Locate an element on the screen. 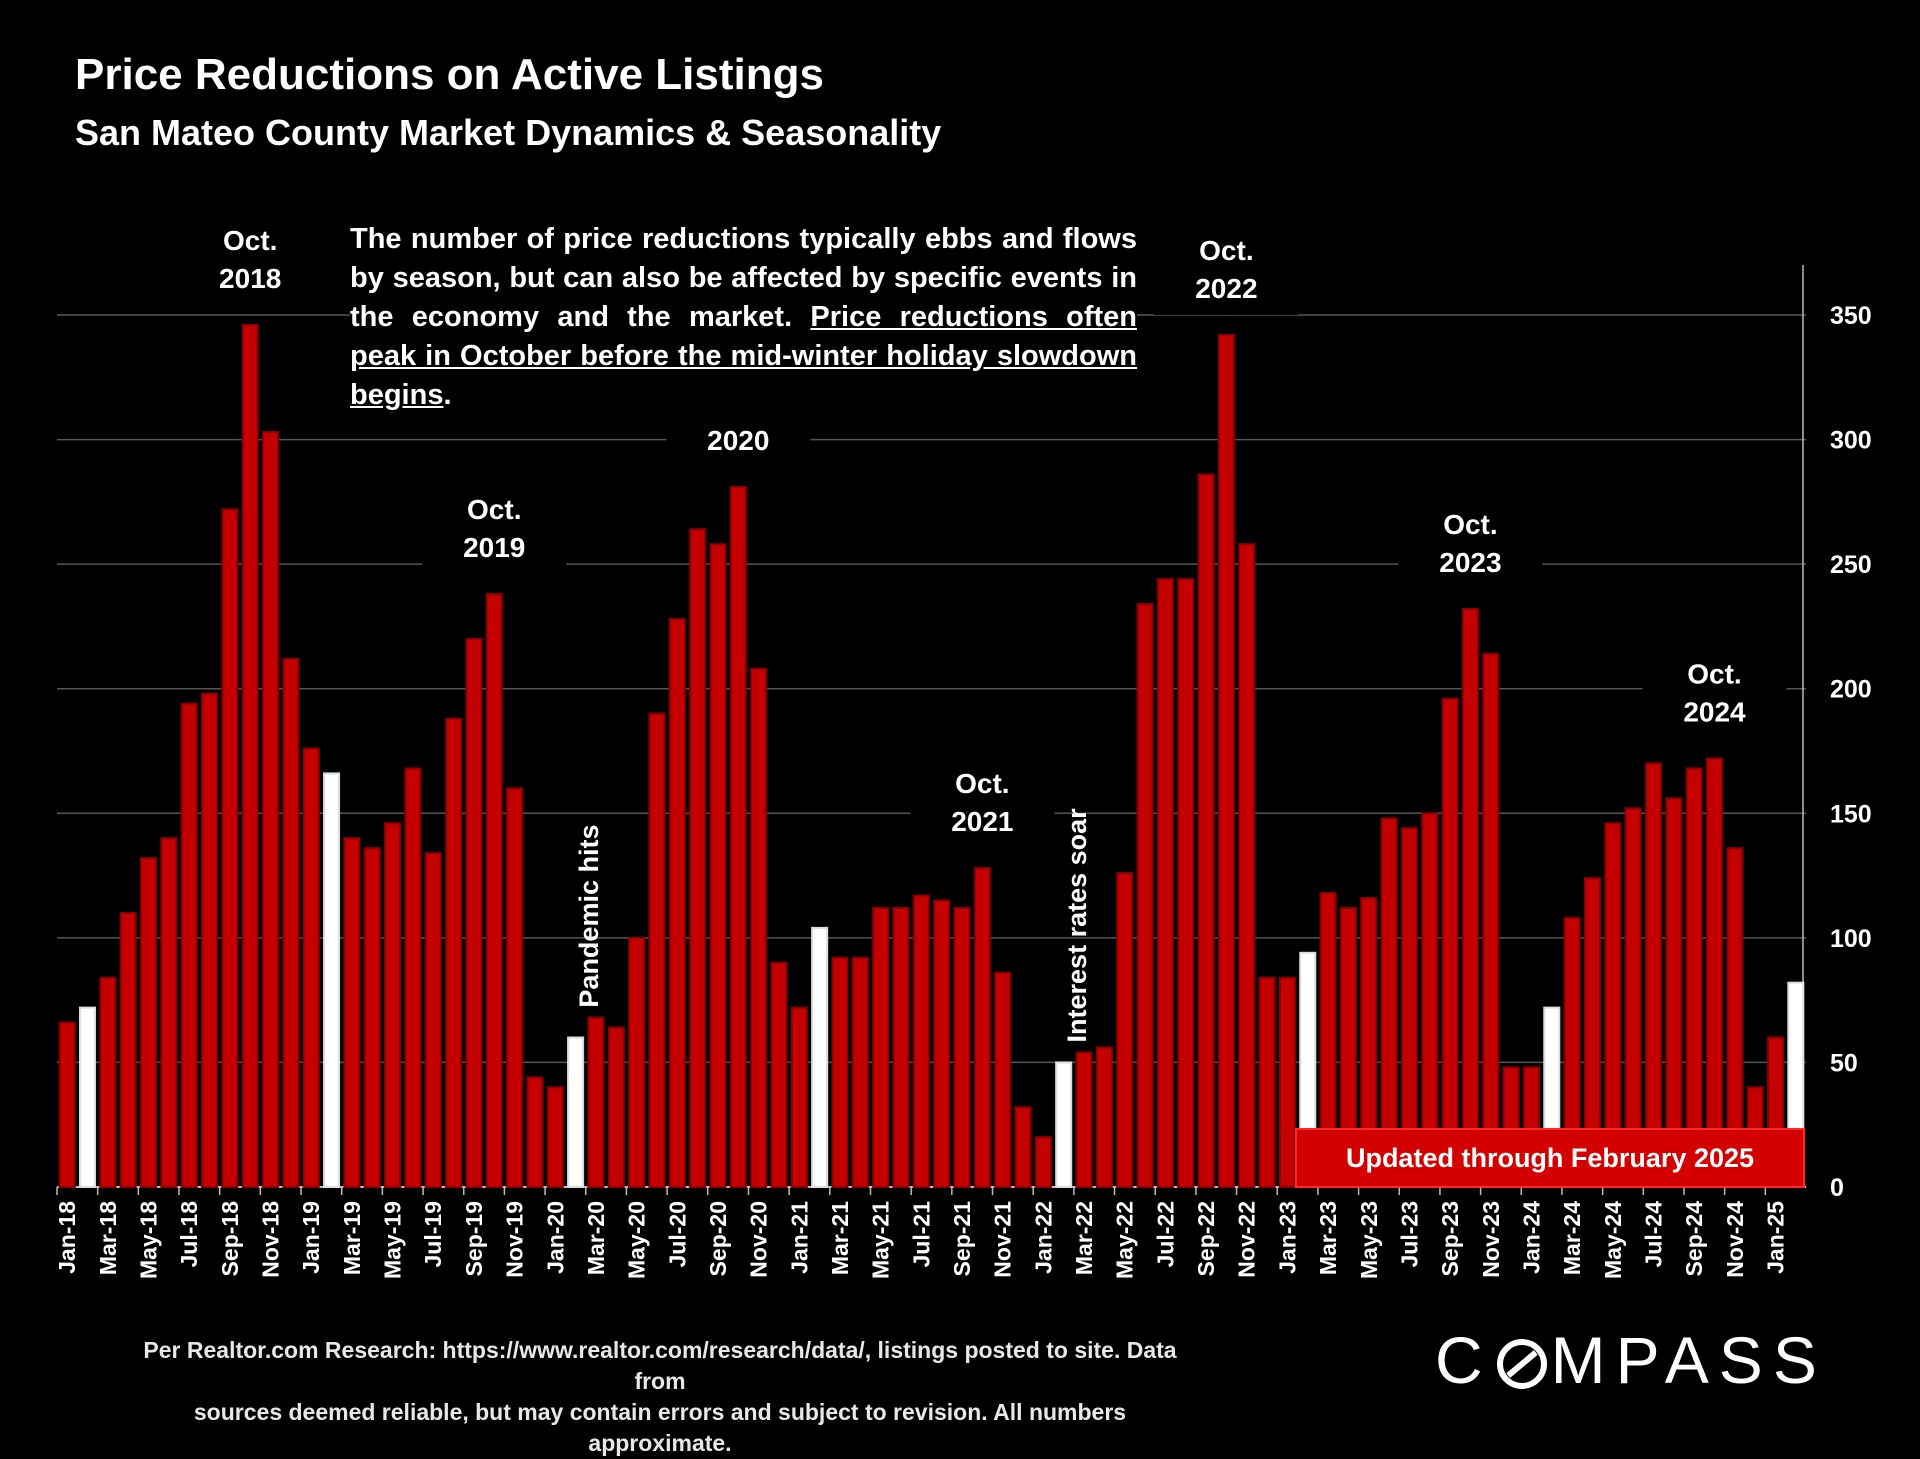  x-tick-label: Jan-25 is located at coordinates (1775, 1237).